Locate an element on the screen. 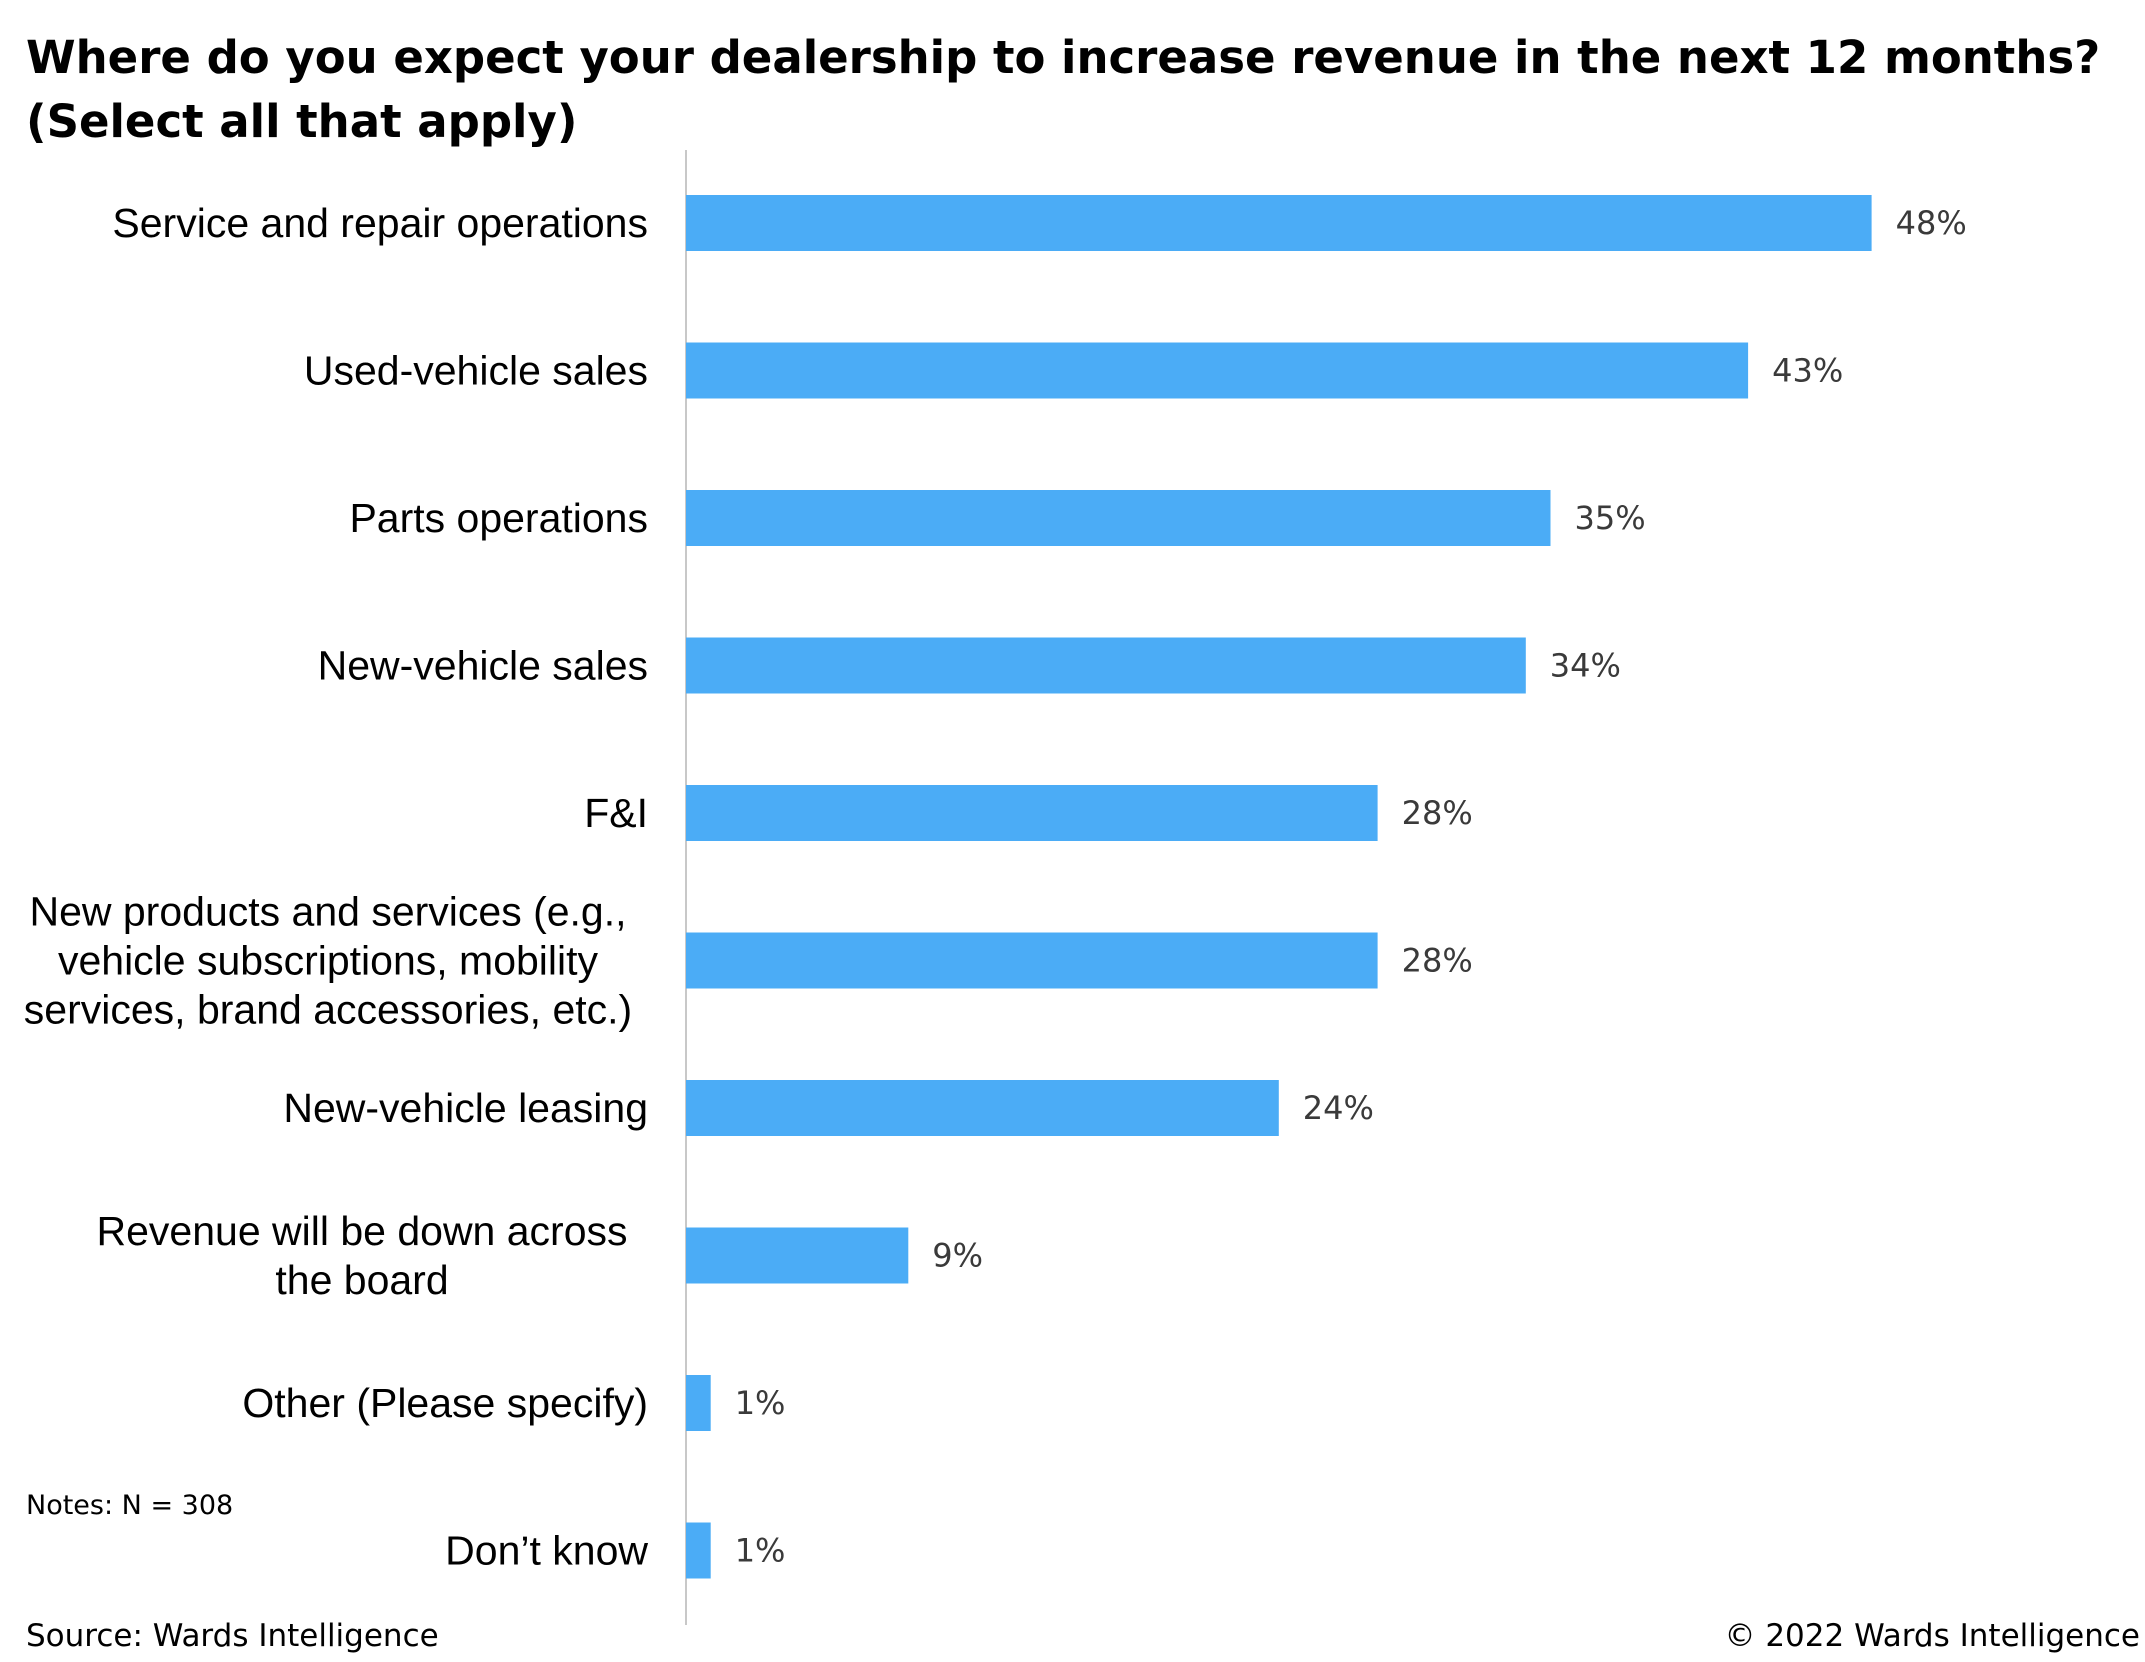 The height and width of the screenshot is (1662, 2145). category-label: Revenue will be down across is located at coordinates (362, 1231).